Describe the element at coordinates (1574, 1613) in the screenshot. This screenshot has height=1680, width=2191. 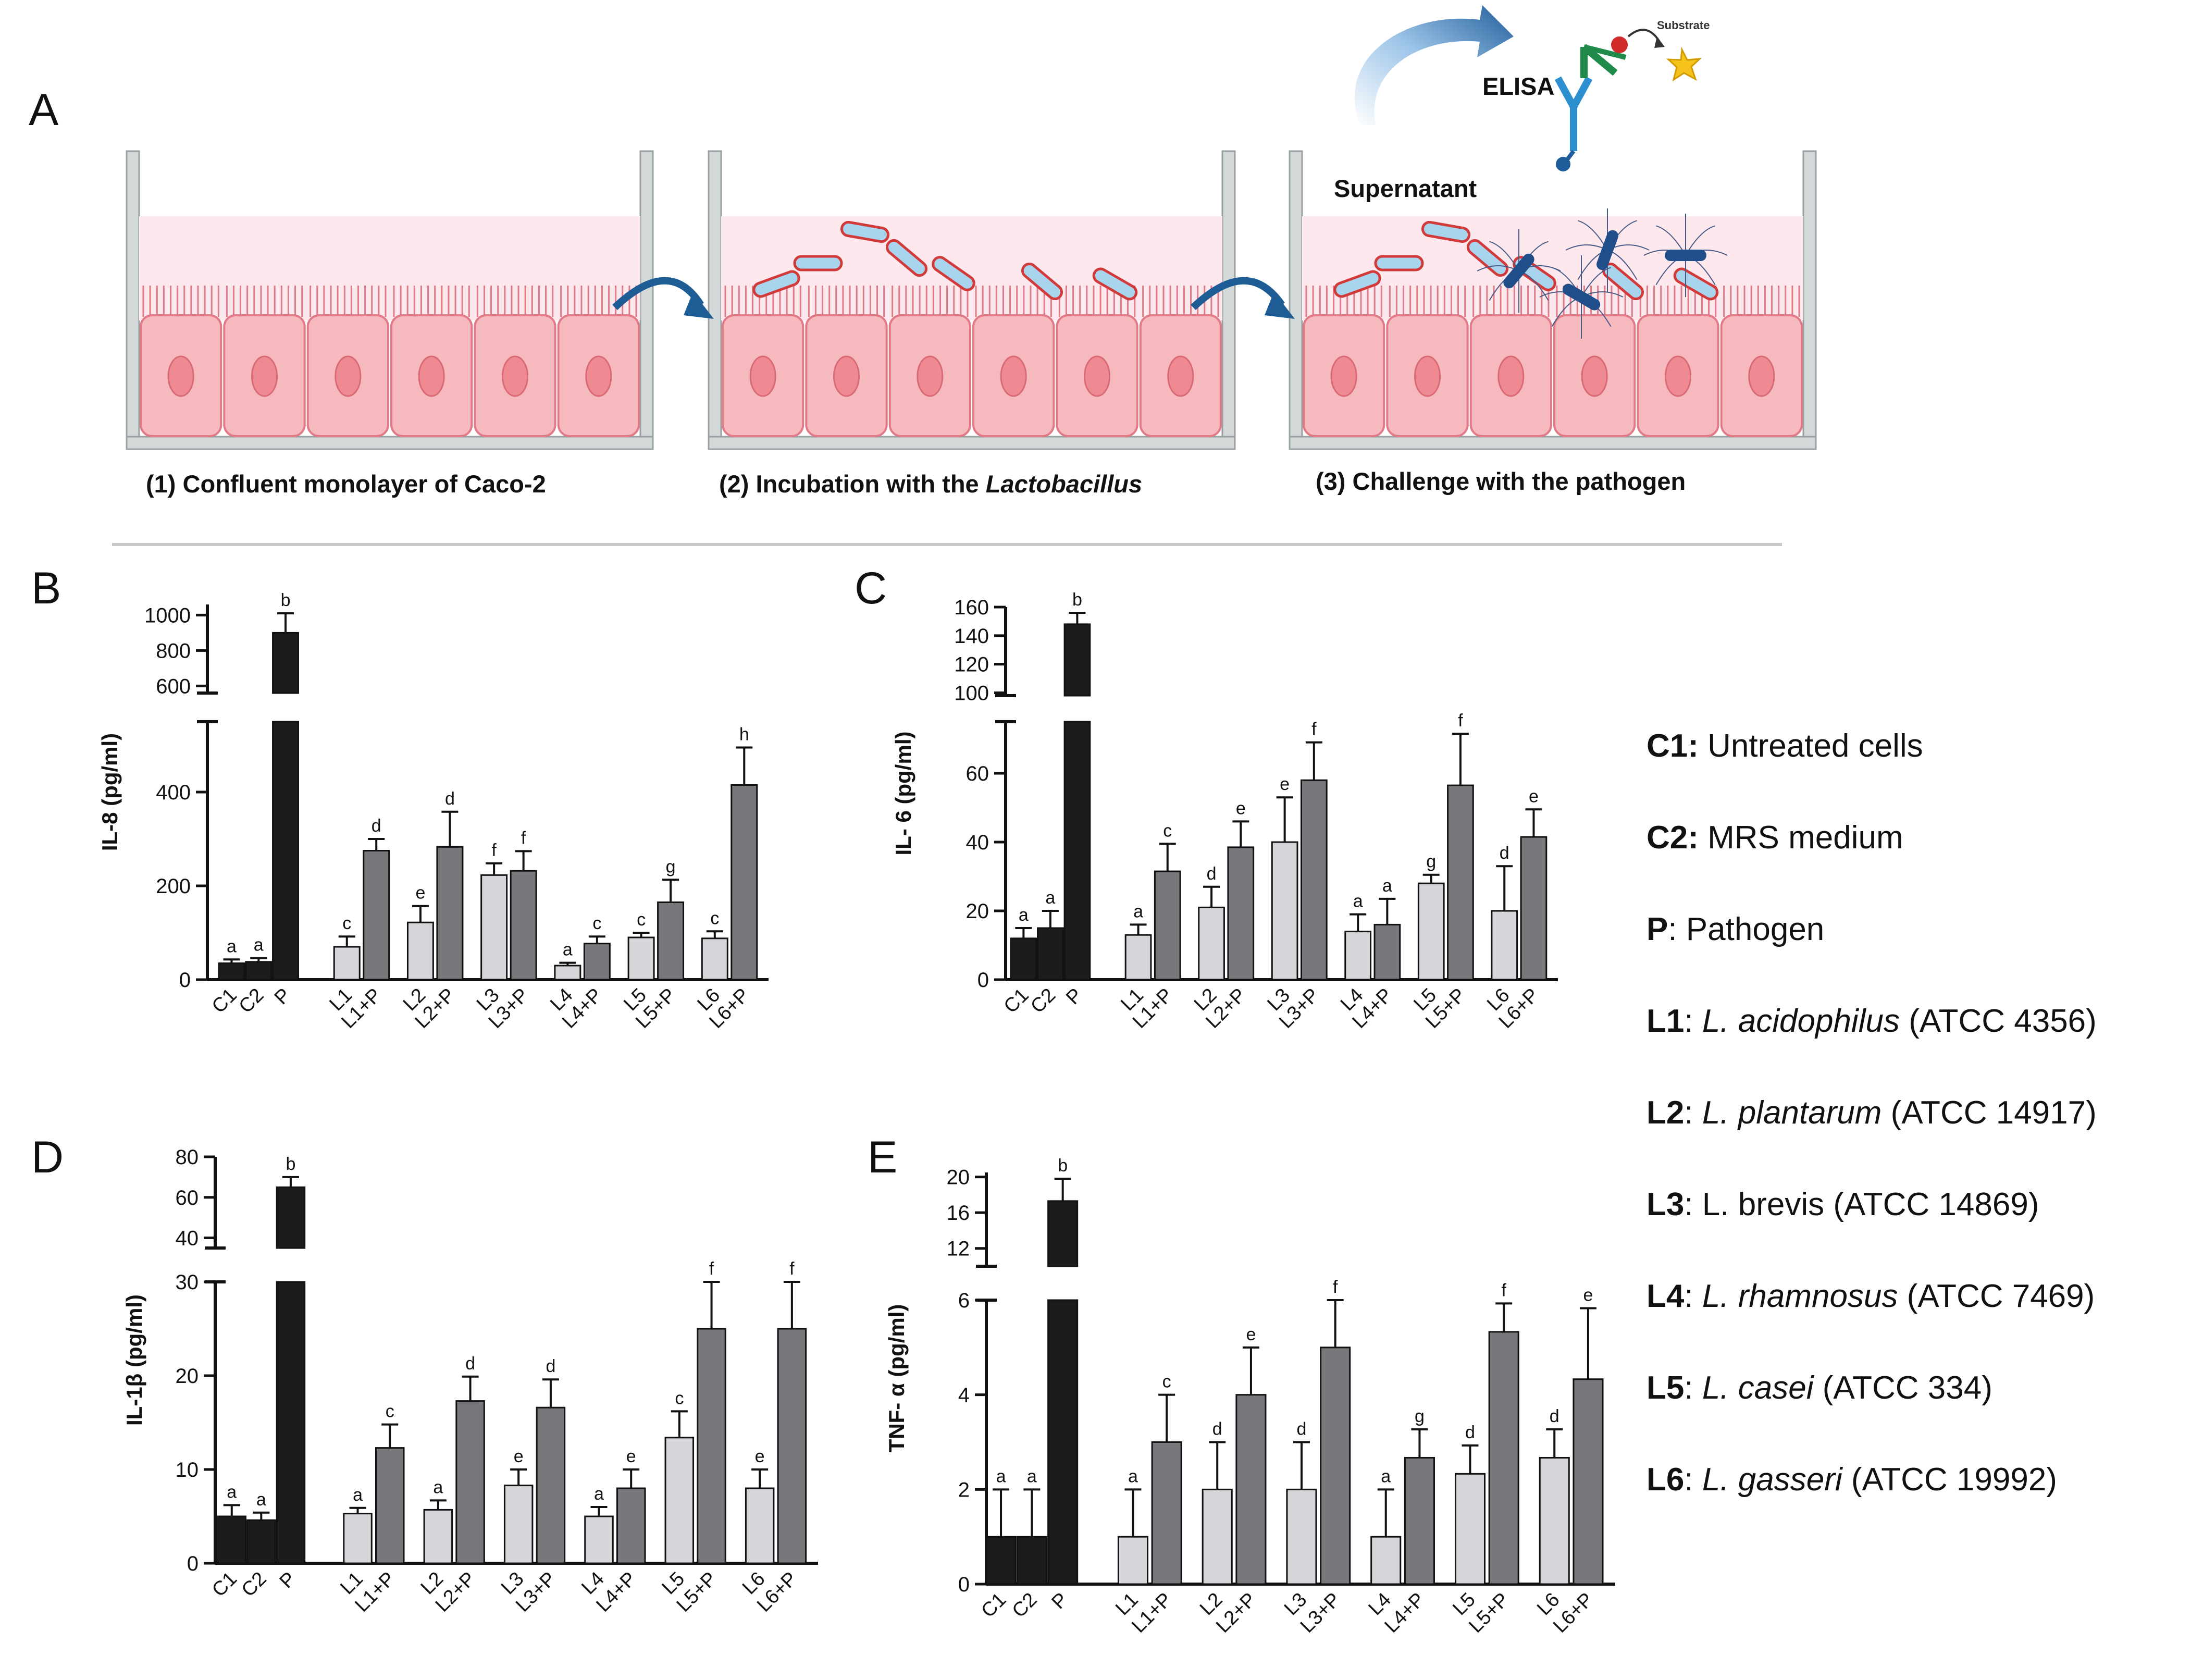
I see `category-label: L6+P` at that location.